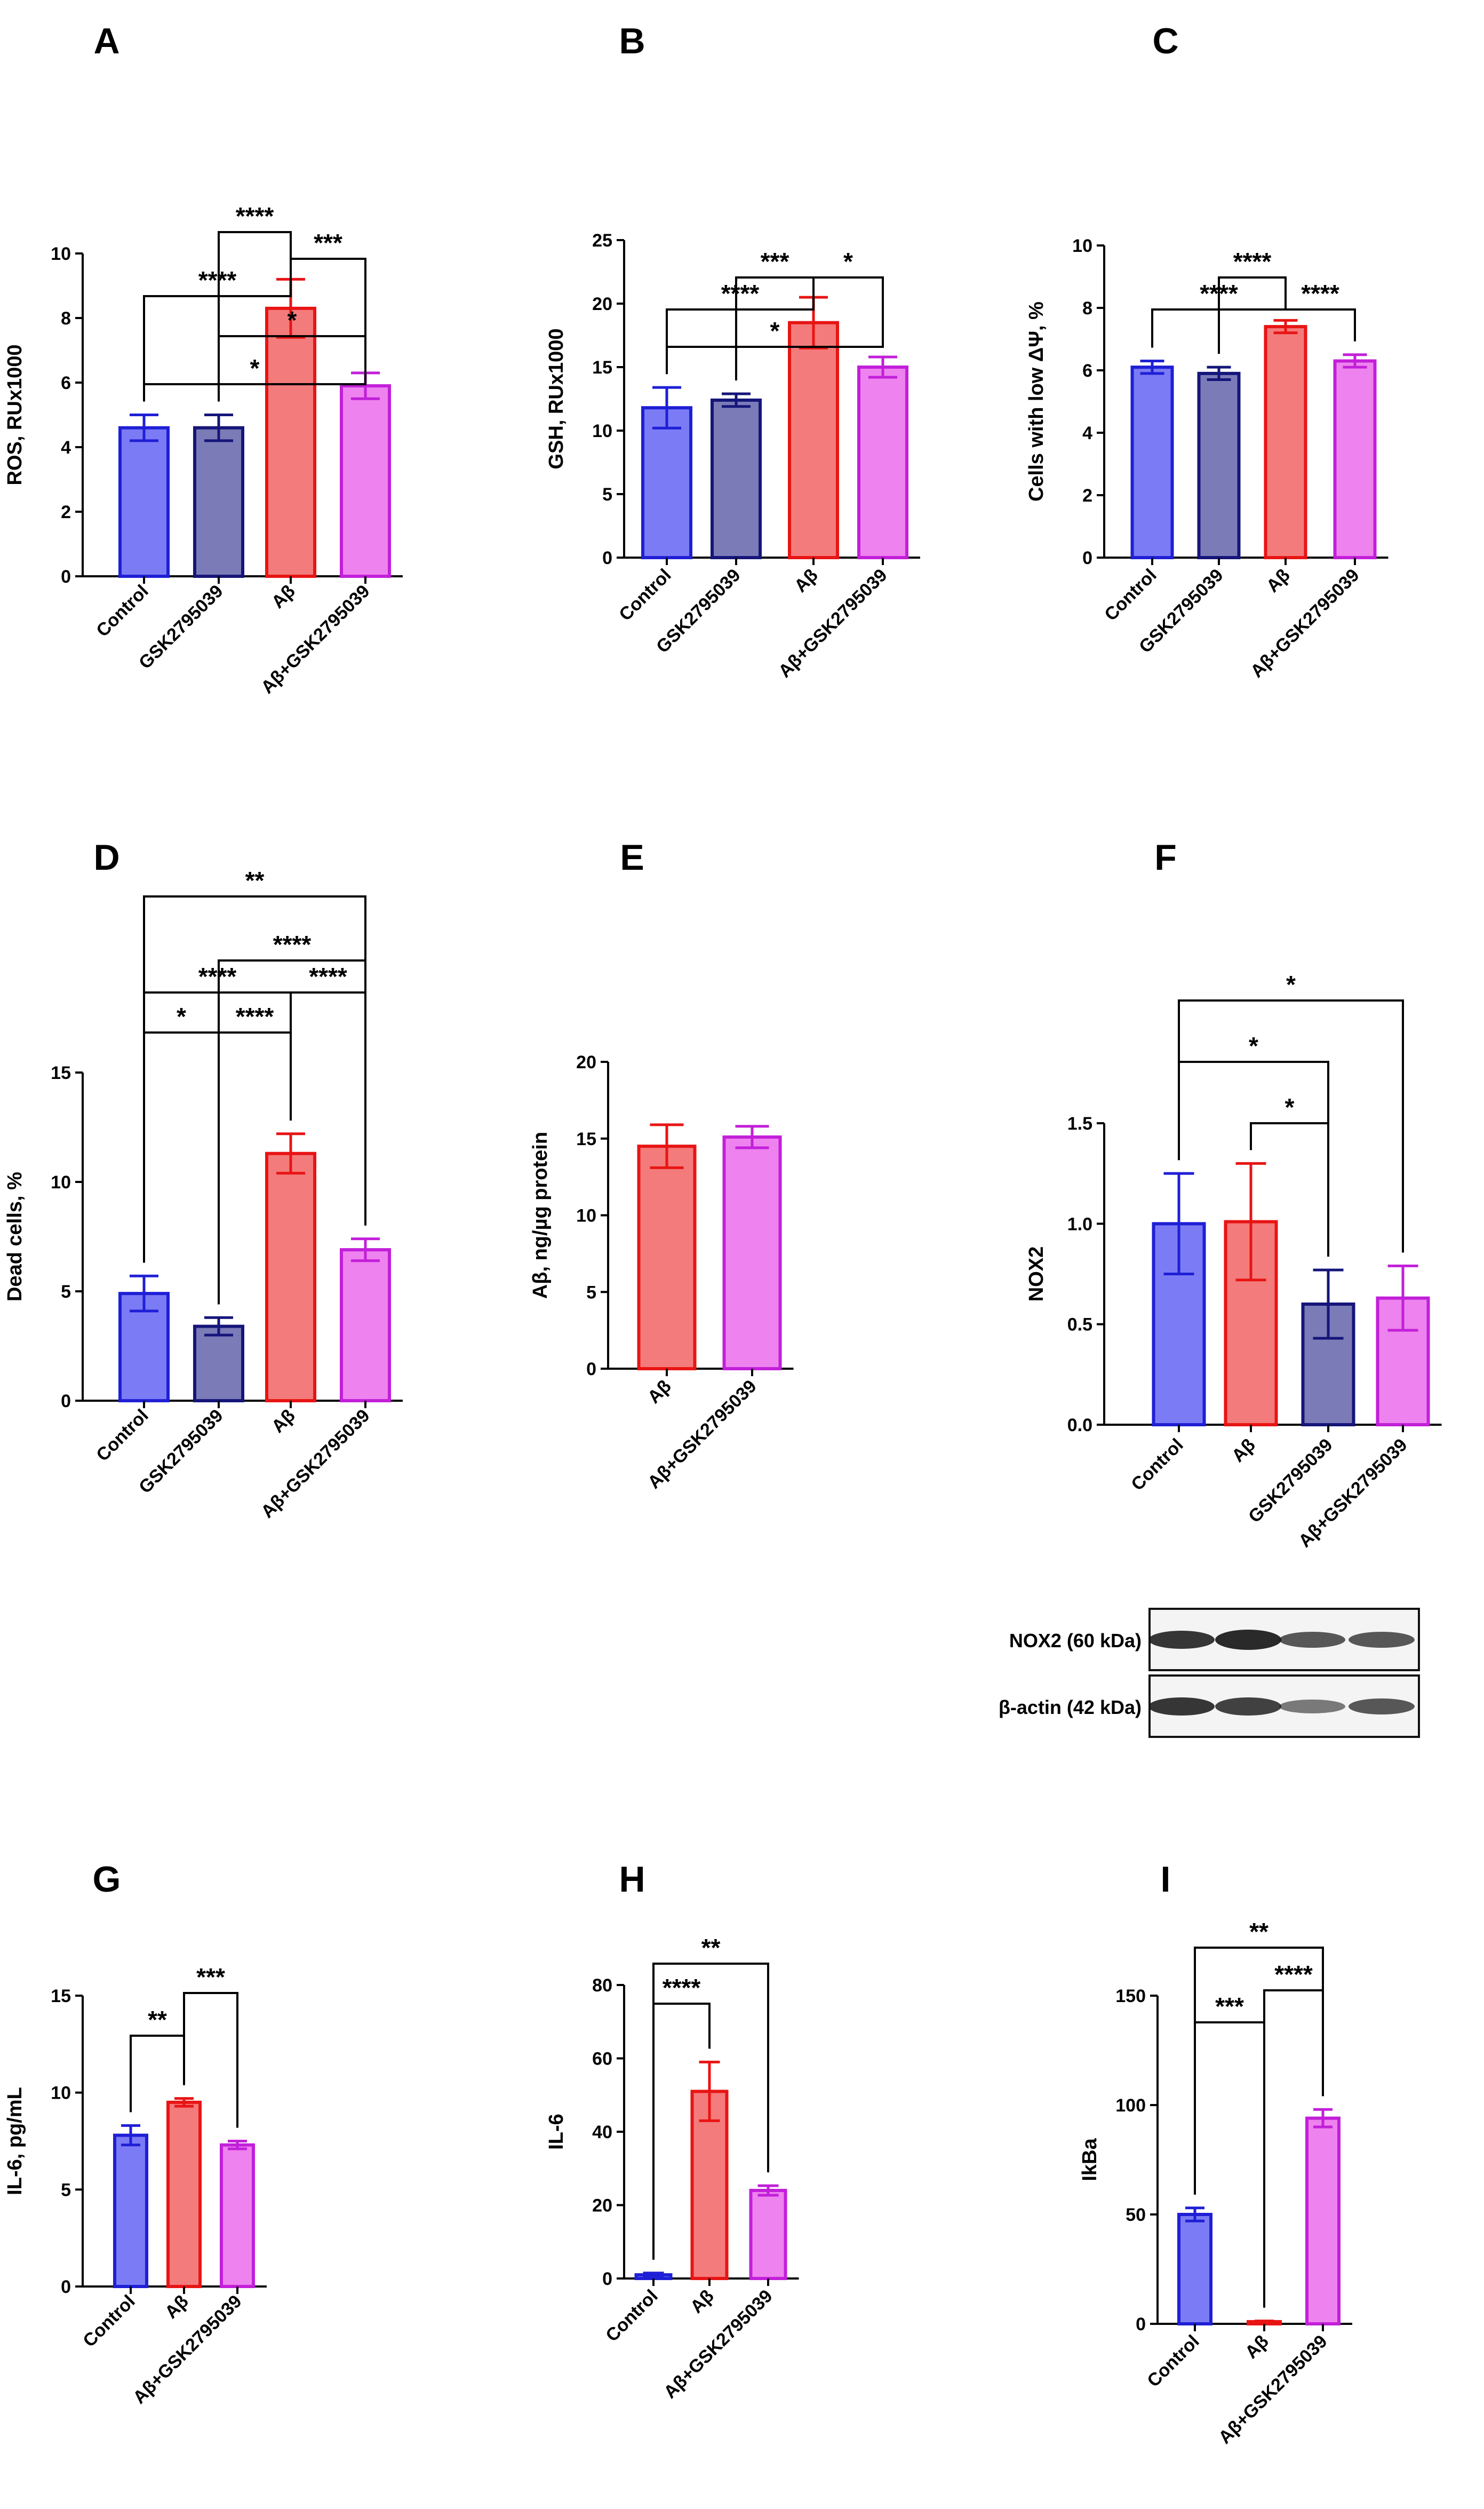  Describe the element at coordinates (61, 1996) in the screenshot. I see `y-tick-label: 15` at that location.